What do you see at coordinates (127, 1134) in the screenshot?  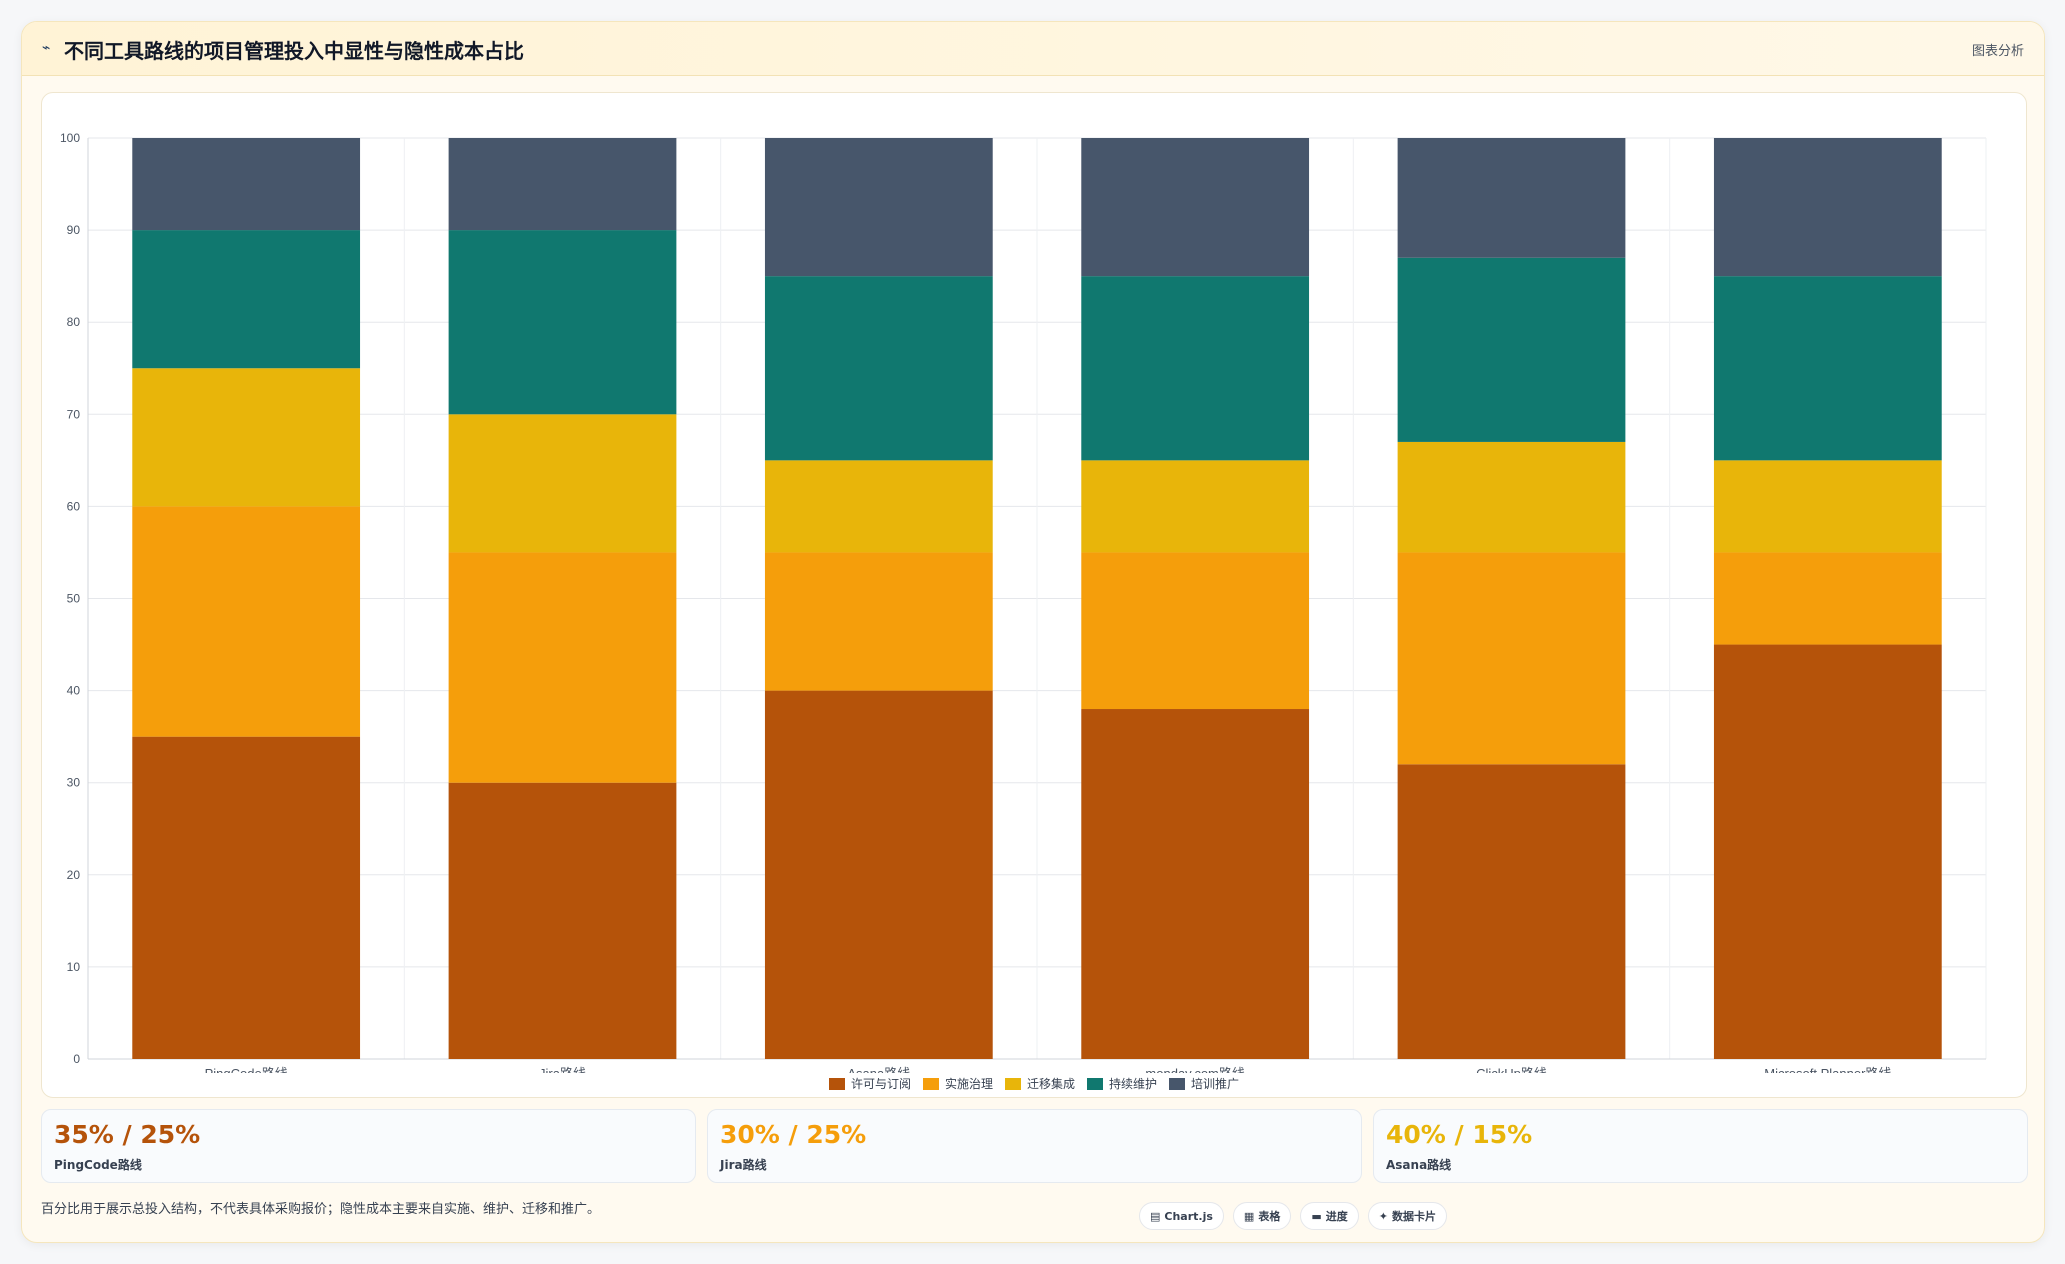 I see `card-value: 35% / 25%` at bounding box center [127, 1134].